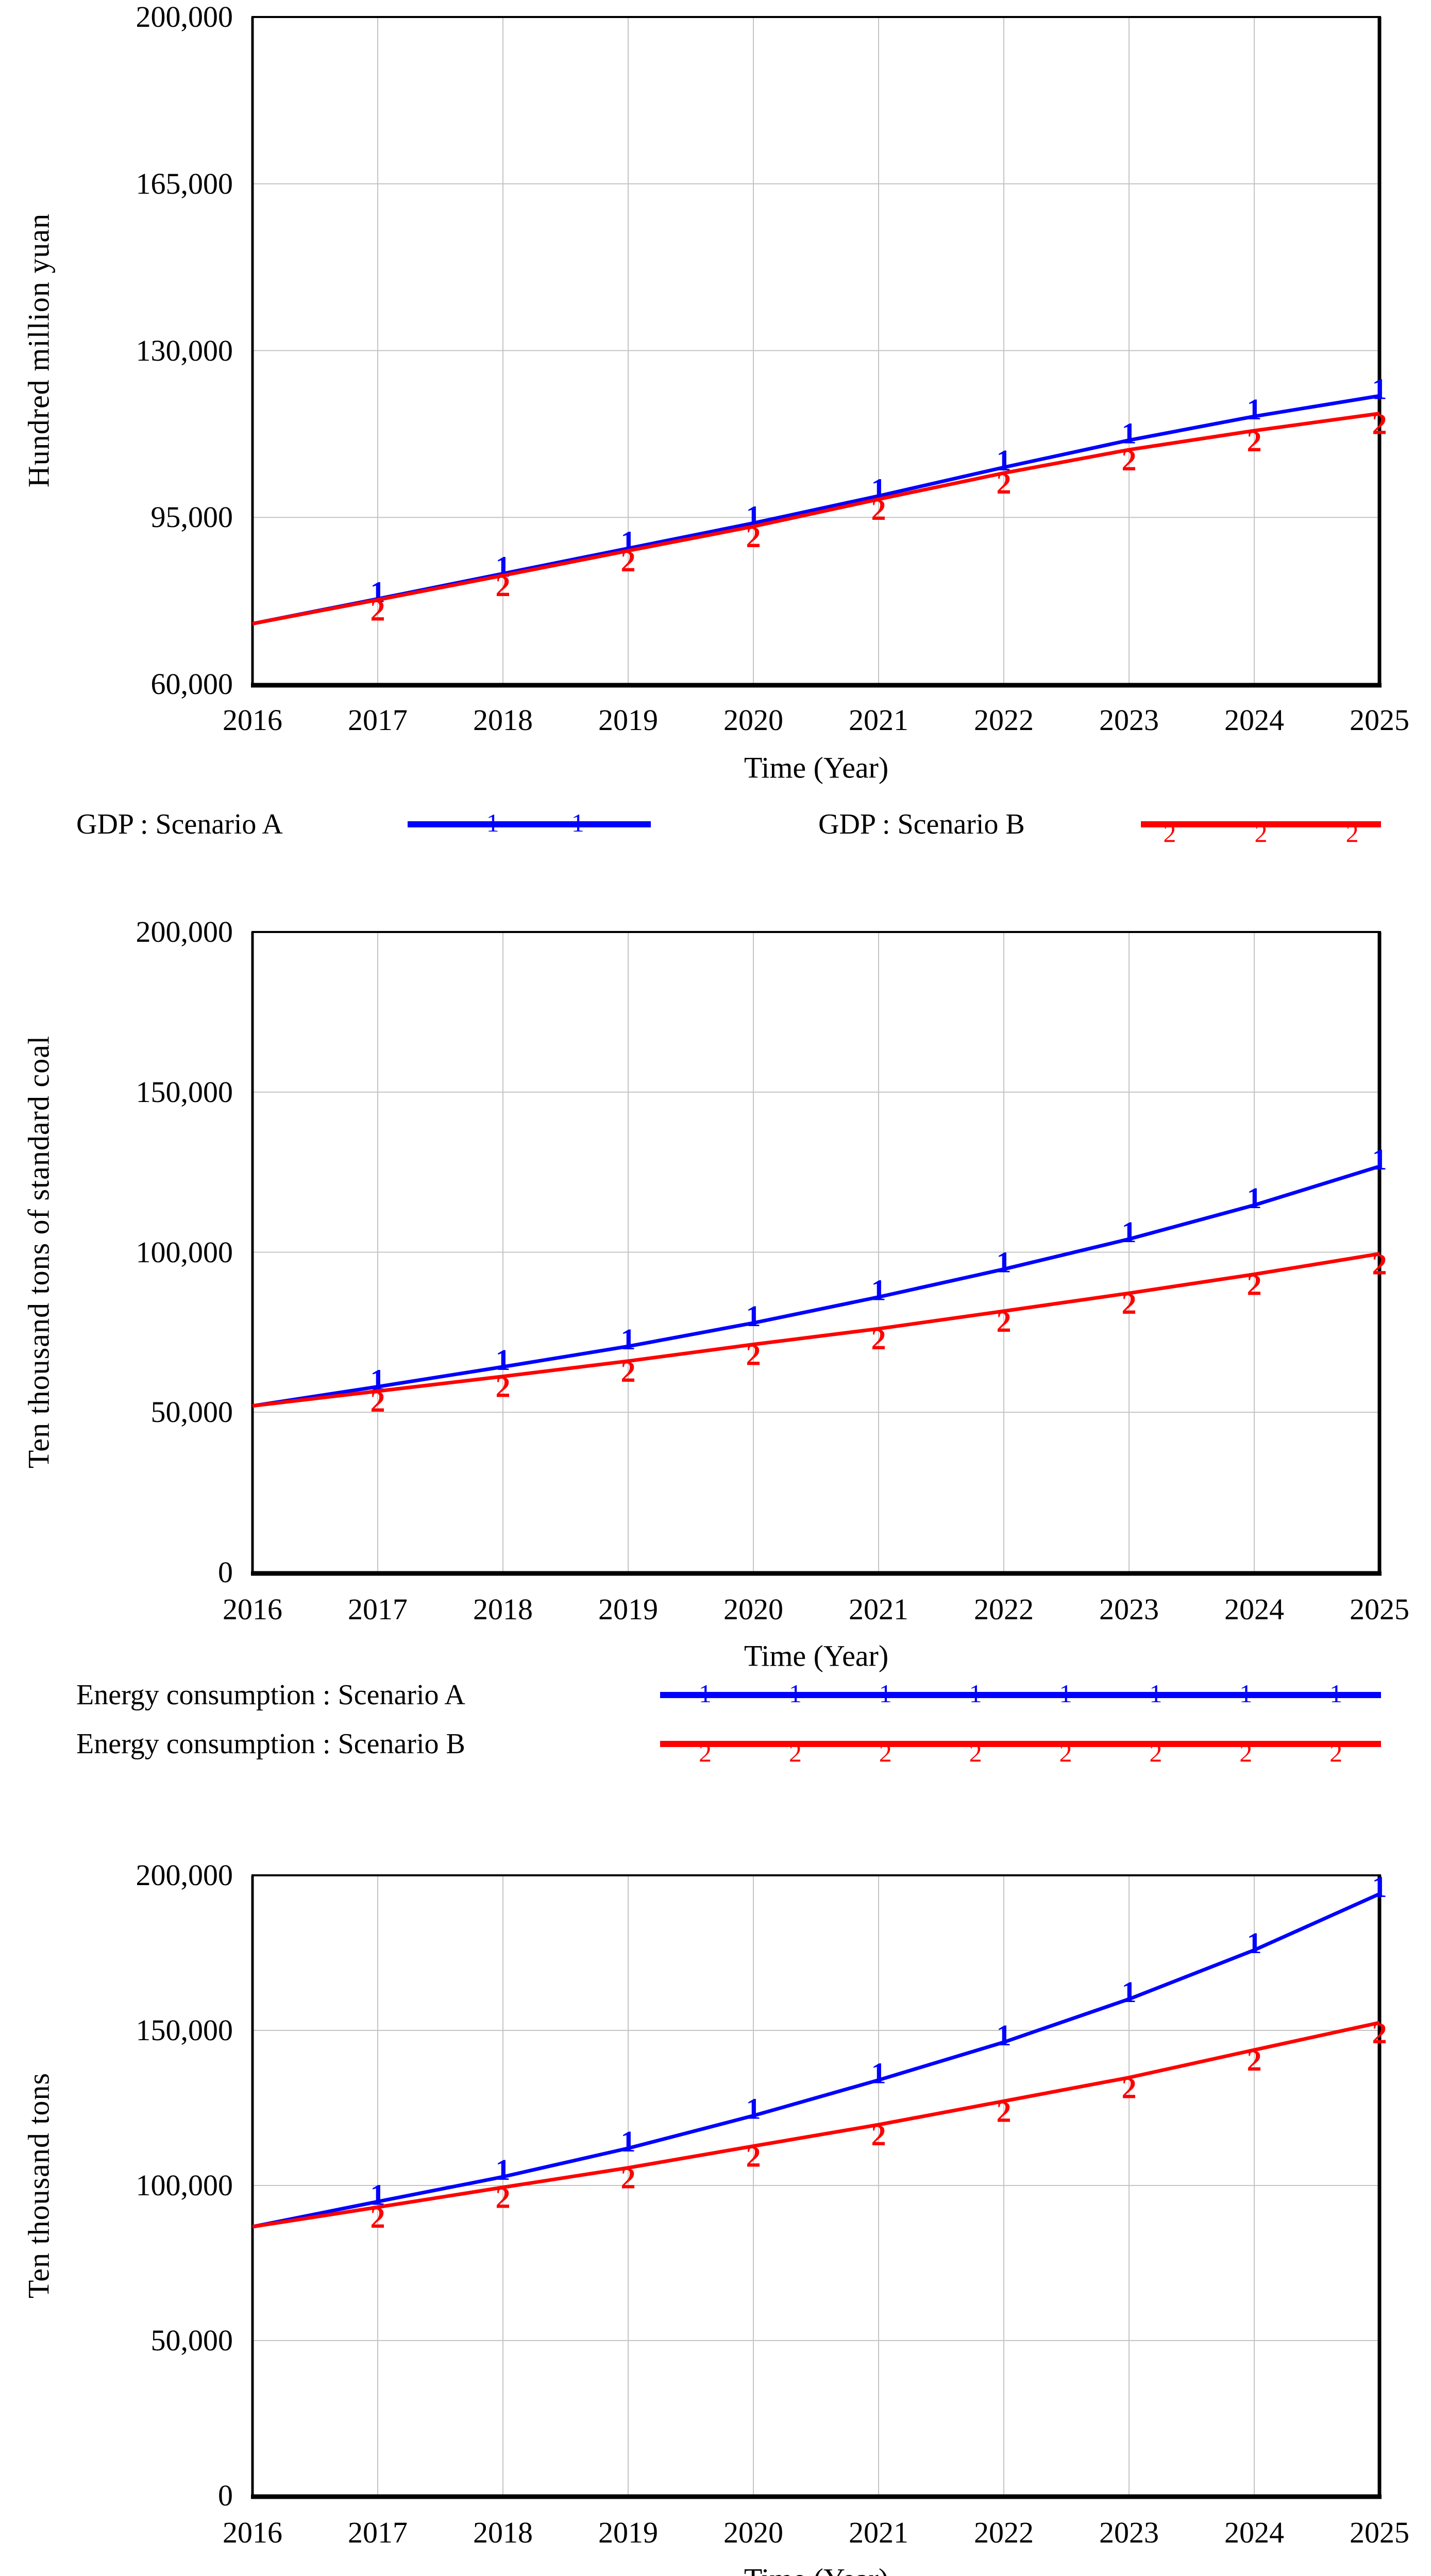 The height and width of the screenshot is (2576, 1431). Describe the element at coordinates (270, 1695) in the screenshot. I see `legend-label-energy-scenario-a: Energy consumption : Scenario A` at that location.